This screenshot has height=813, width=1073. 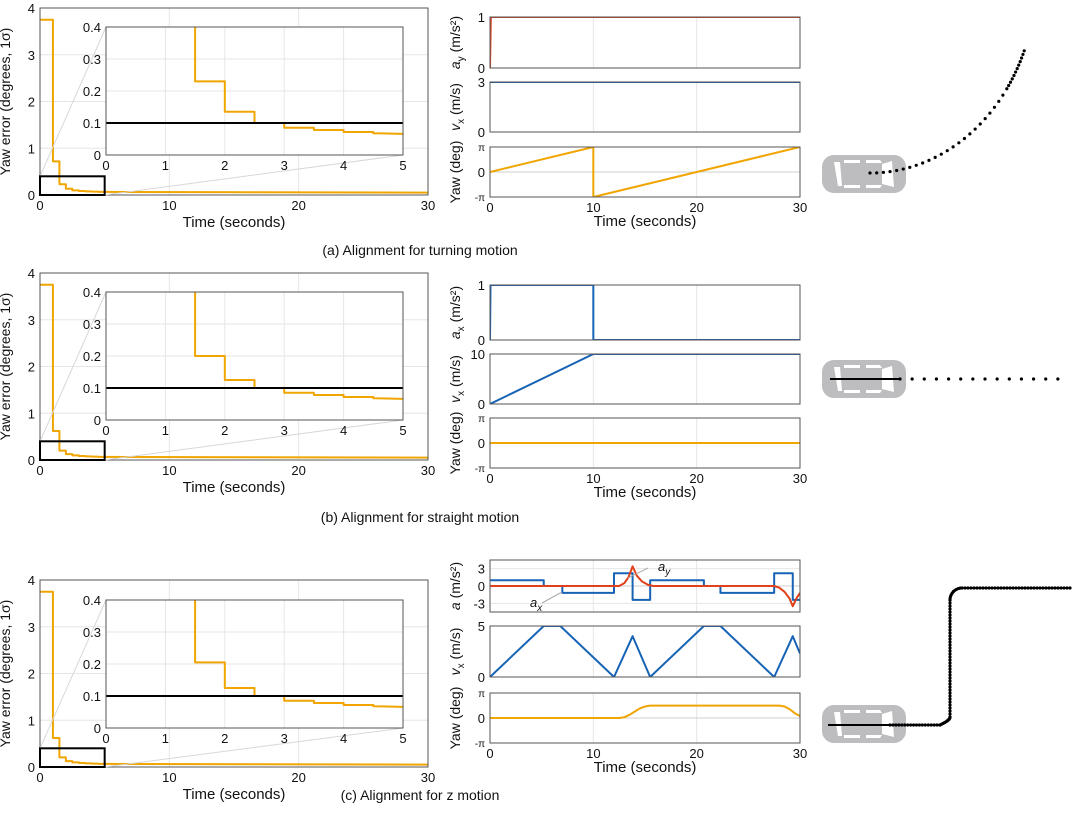 I want to click on inset-chart: 0 1 2 3 4 5 0 0.1 0.2 0.3 0.4, so click(x=245, y=669).